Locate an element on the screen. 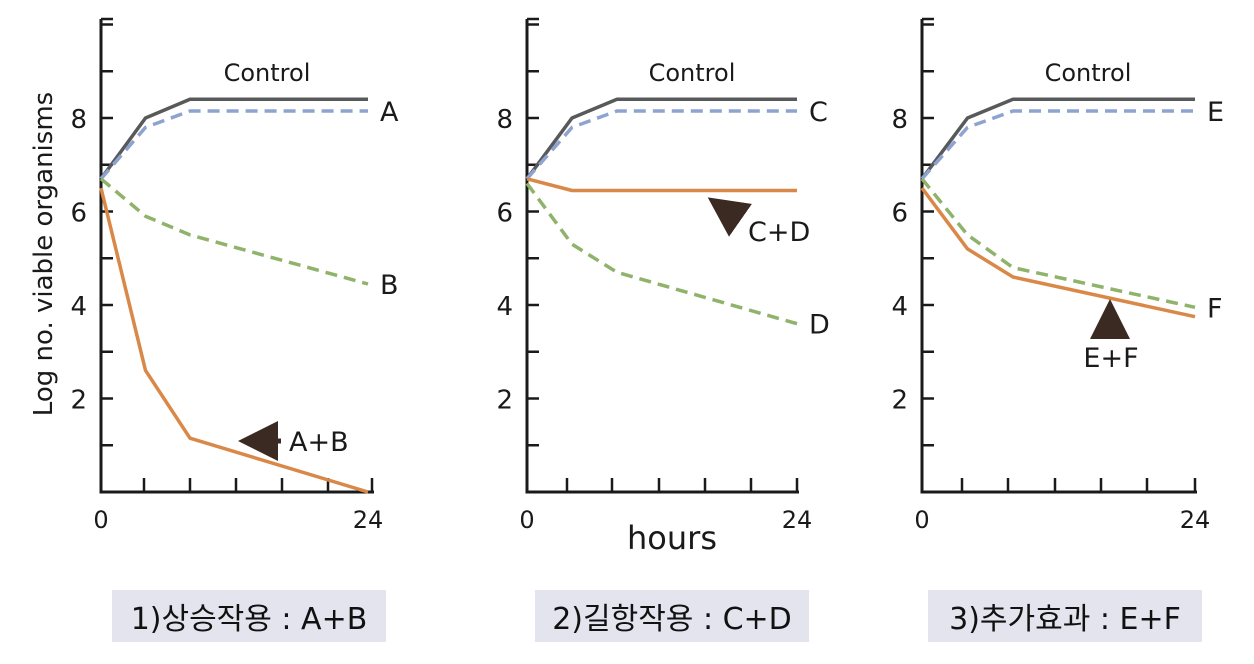 The height and width of the screenshot is (664, 1254). series-end-label: B is located at coordinates (389, 285).